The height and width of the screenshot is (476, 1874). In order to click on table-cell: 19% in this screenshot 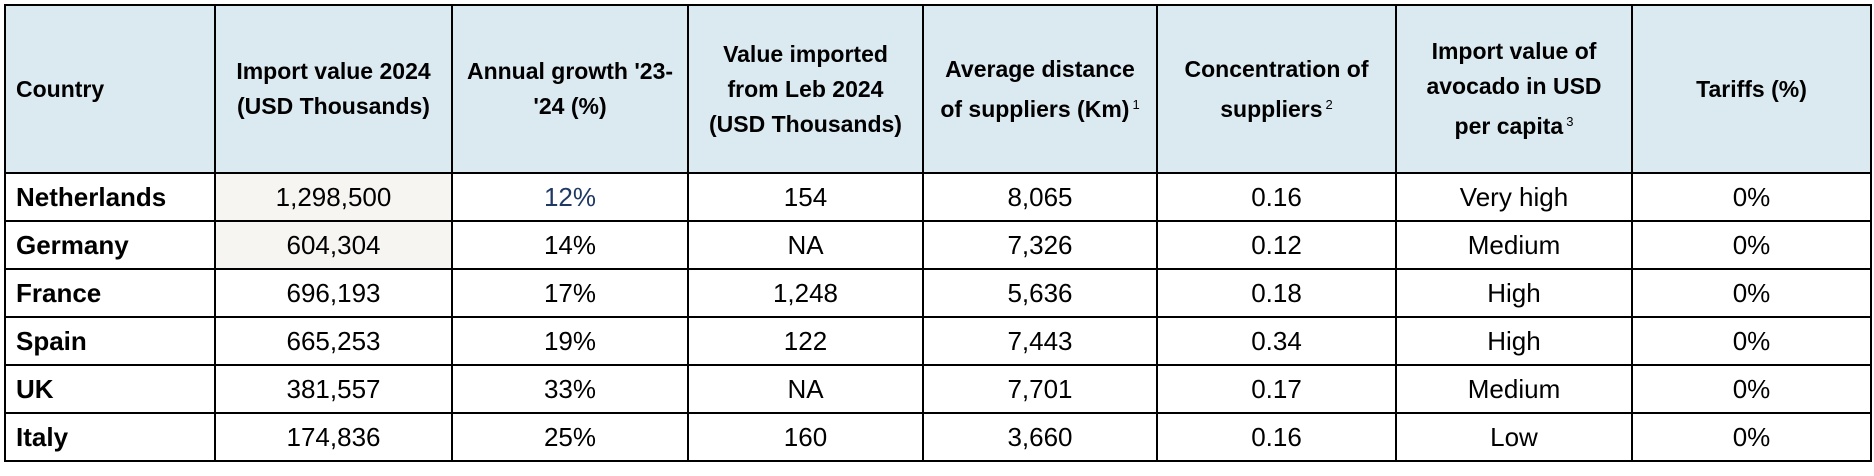, I will do `click(570, 341)`.